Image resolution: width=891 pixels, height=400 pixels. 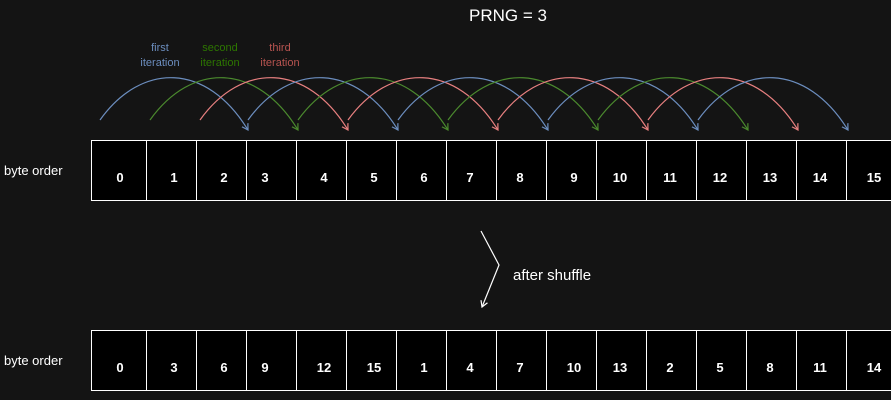 What do you see at coordinates (279, 48) in the screenshot?
I see `legend-third-line1: third` at bounding box center [279, 48].